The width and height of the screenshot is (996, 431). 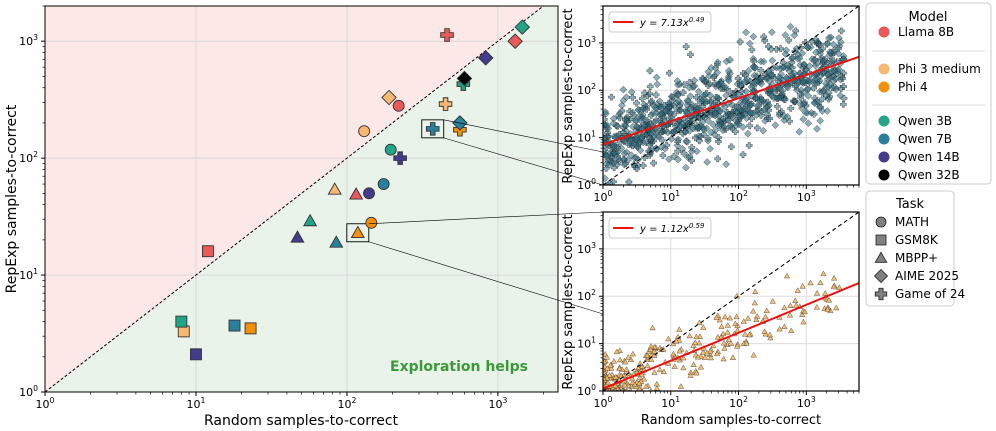 I want to click on inset-bottom-fit-exponent: 0.59, so click(x=697, y=226).